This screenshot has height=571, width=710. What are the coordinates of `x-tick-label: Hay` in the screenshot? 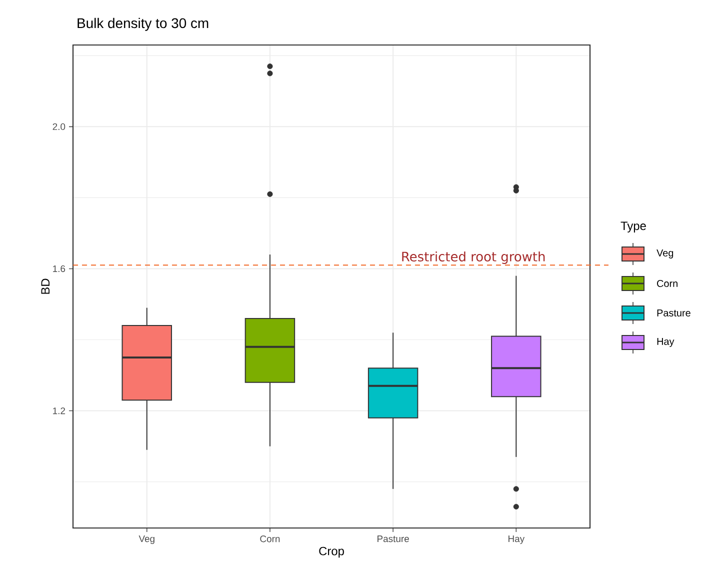 It's located at (516, 540).